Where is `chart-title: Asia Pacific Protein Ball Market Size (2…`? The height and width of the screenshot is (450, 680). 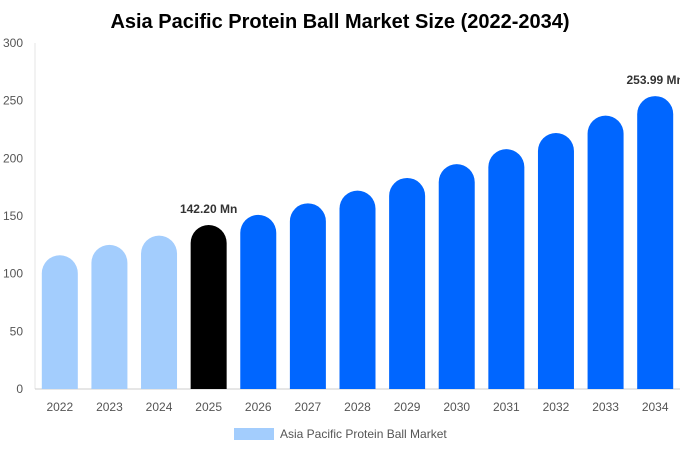
chart-title: Asia Pacific Protein Ball Market Size (2… is located at coordinates (339, 22).